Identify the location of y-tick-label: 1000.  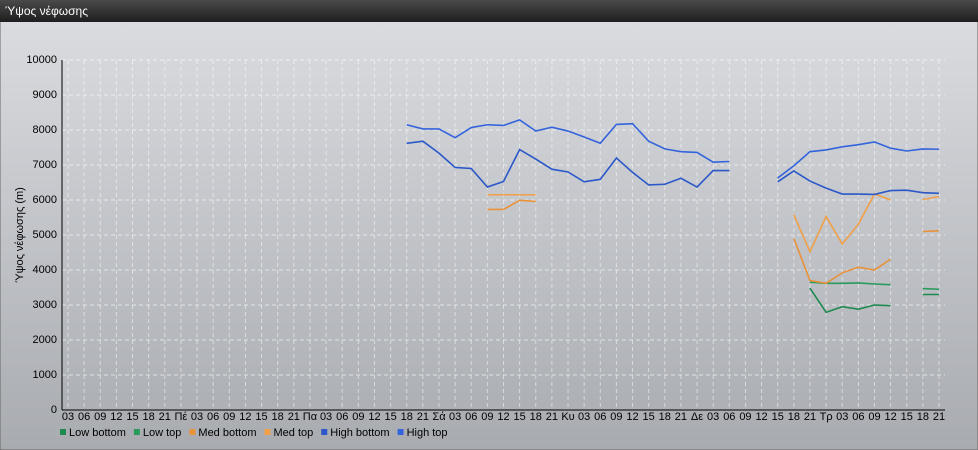
(45, 375).